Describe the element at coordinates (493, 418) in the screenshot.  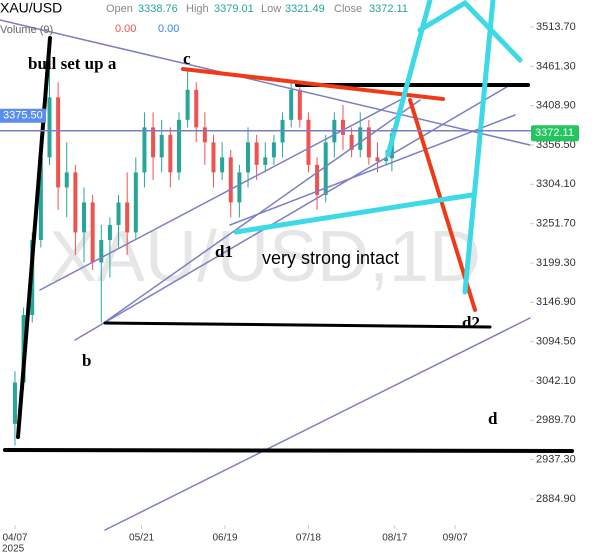
I see `annotation: d` at that location.